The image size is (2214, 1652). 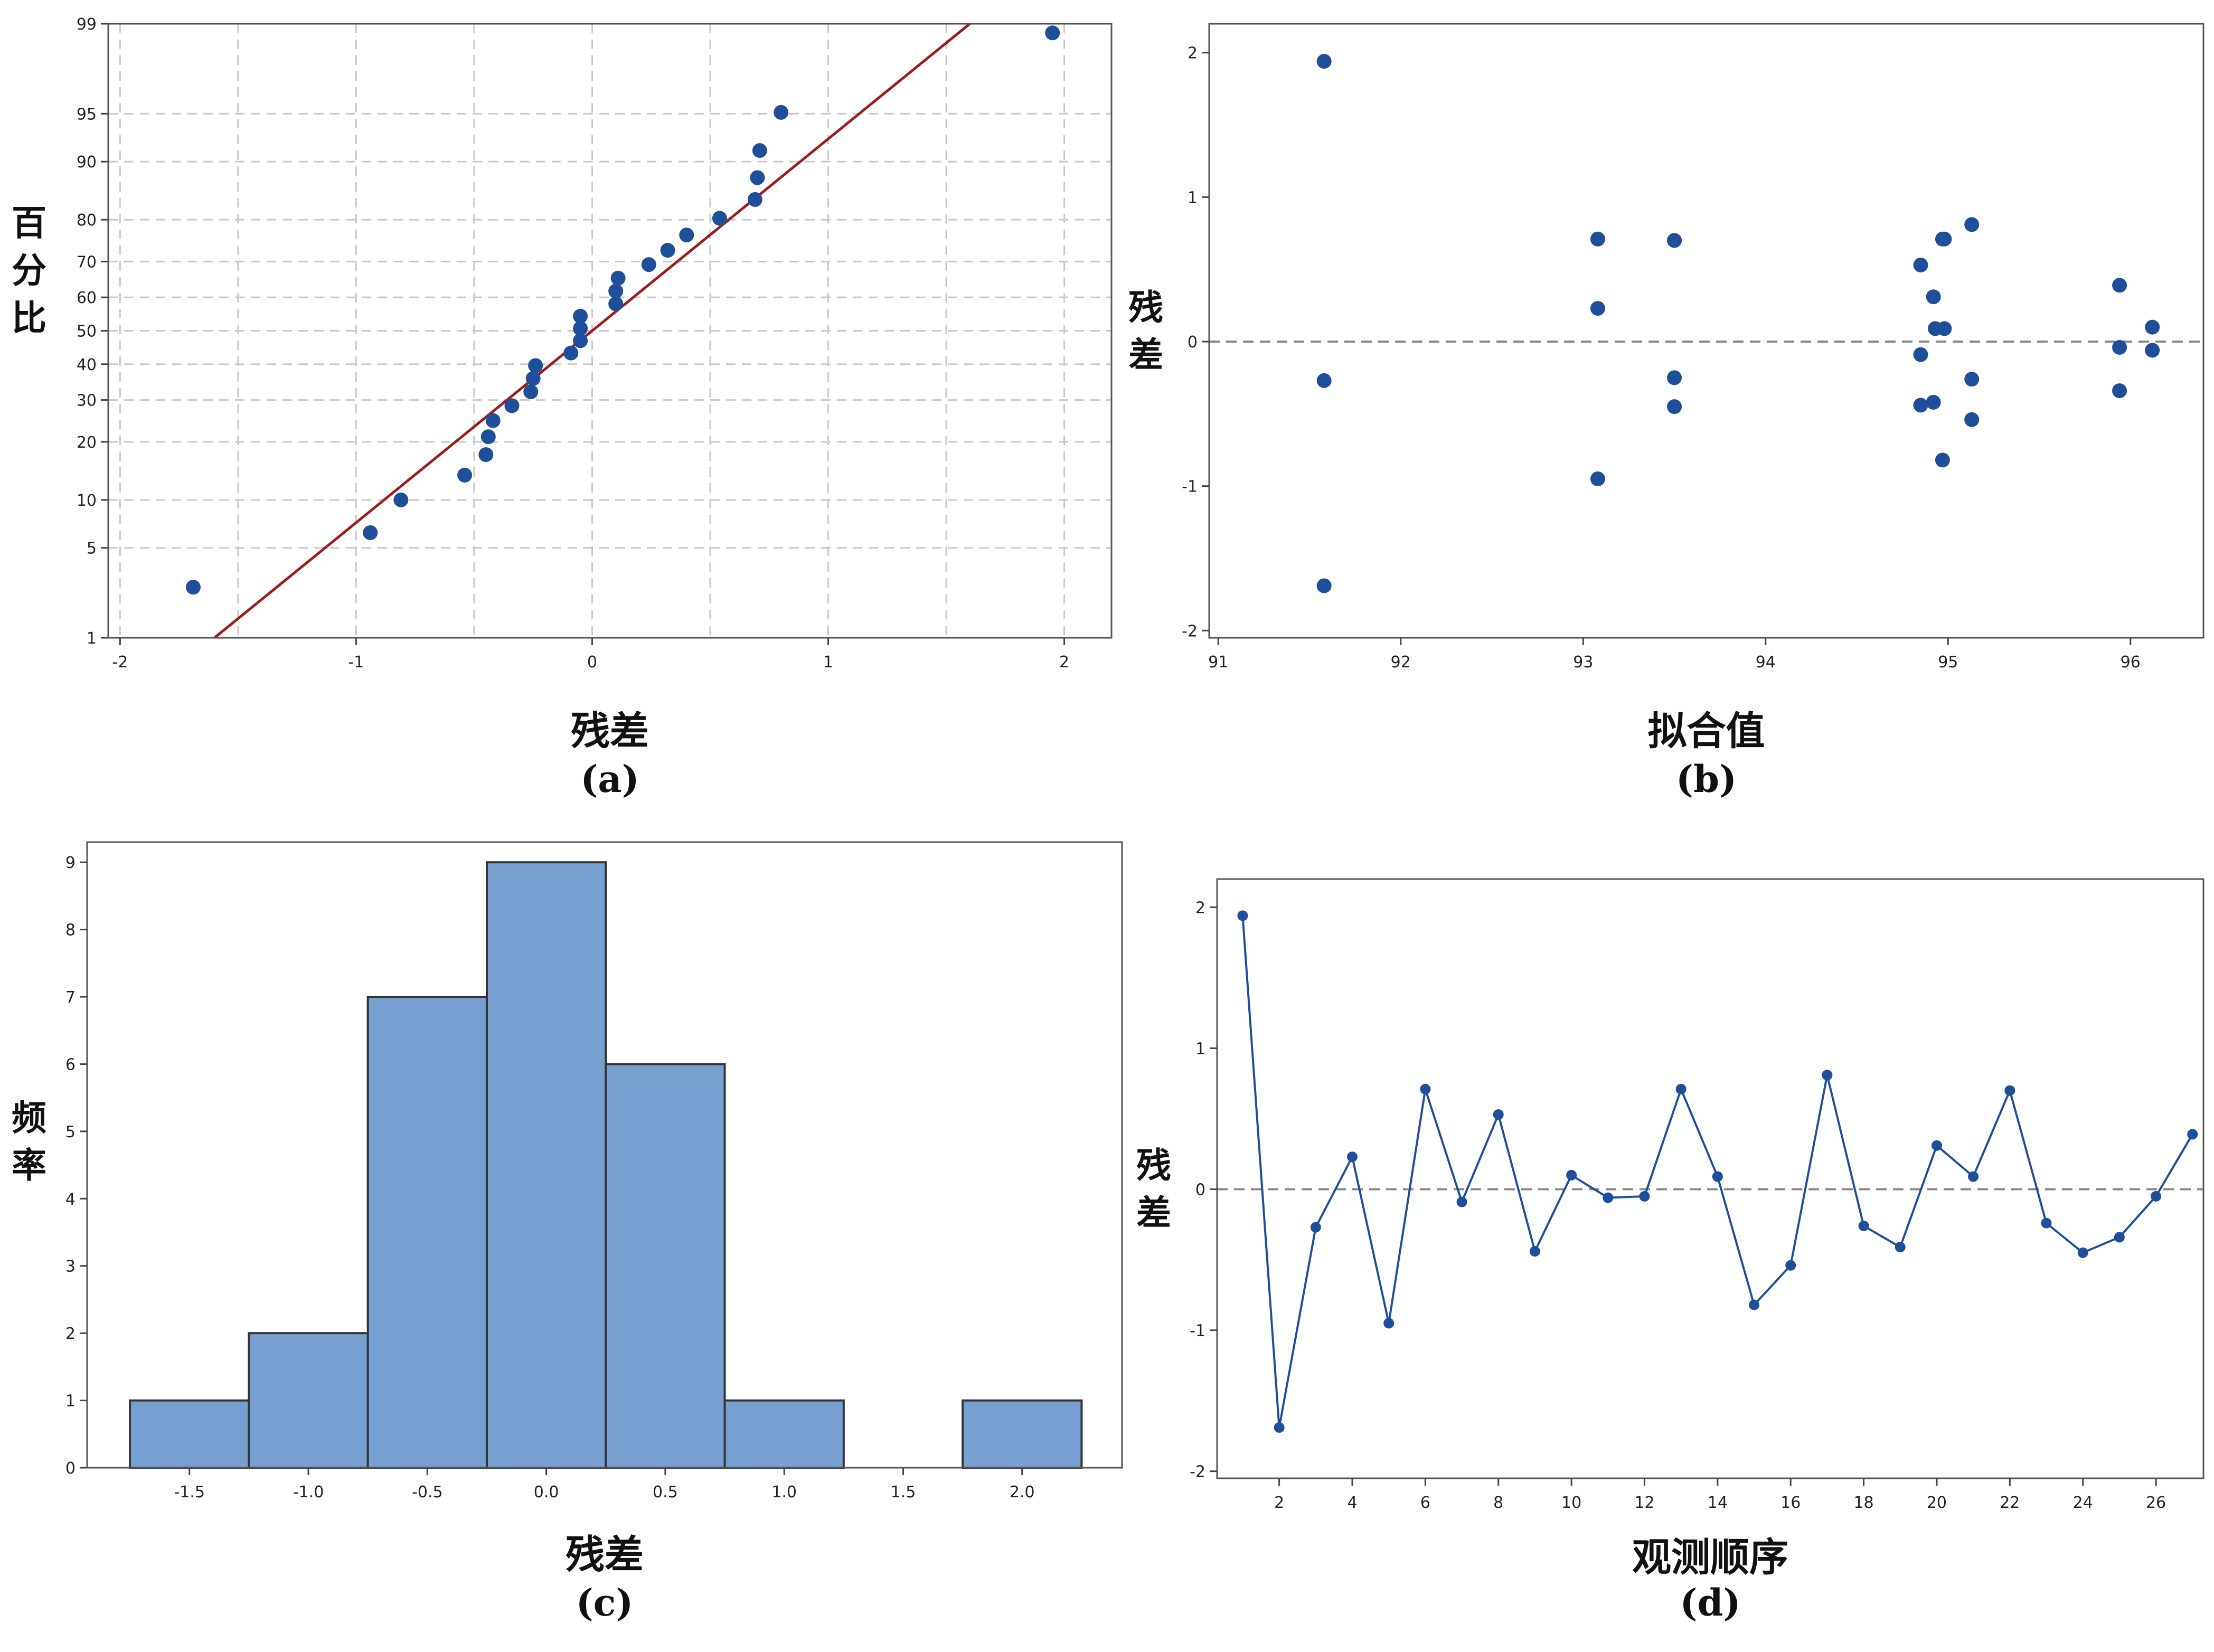 I want to click on y-tick-label: 6, so click(x=70, y=1064).